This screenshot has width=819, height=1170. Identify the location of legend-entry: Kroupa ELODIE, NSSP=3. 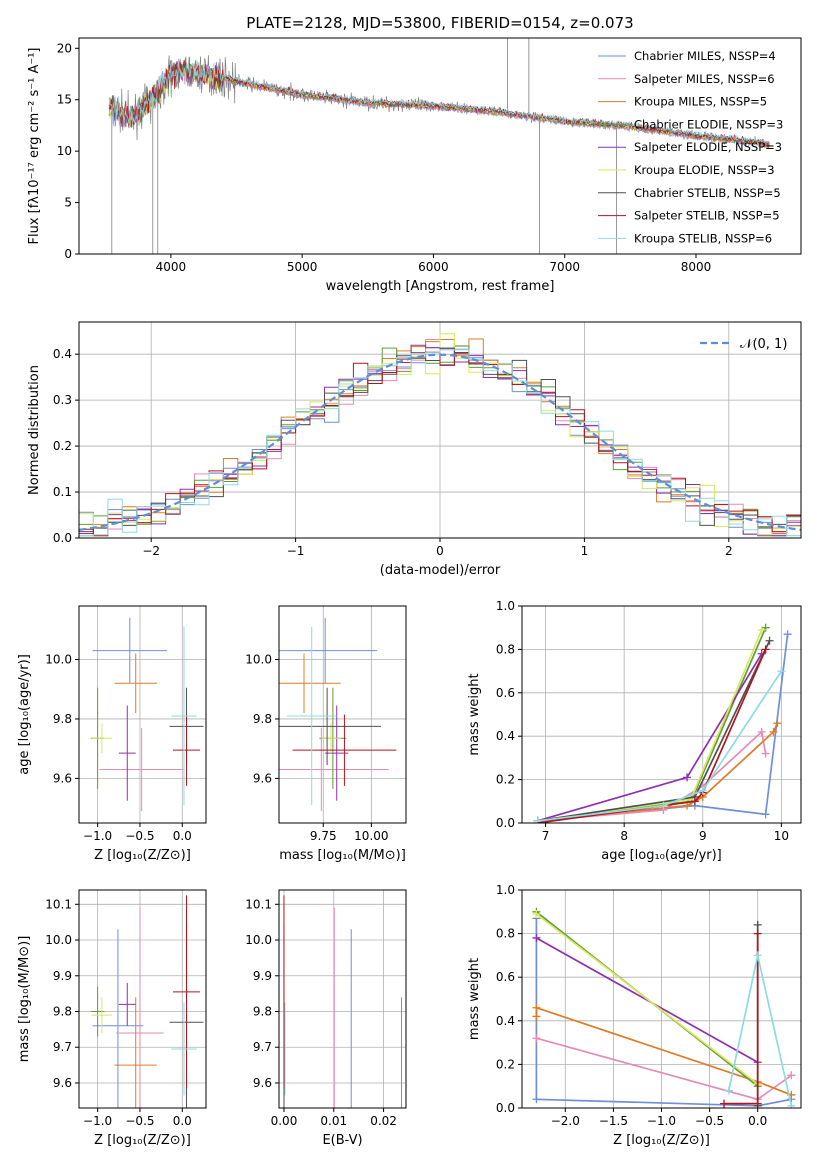
(704, 170).